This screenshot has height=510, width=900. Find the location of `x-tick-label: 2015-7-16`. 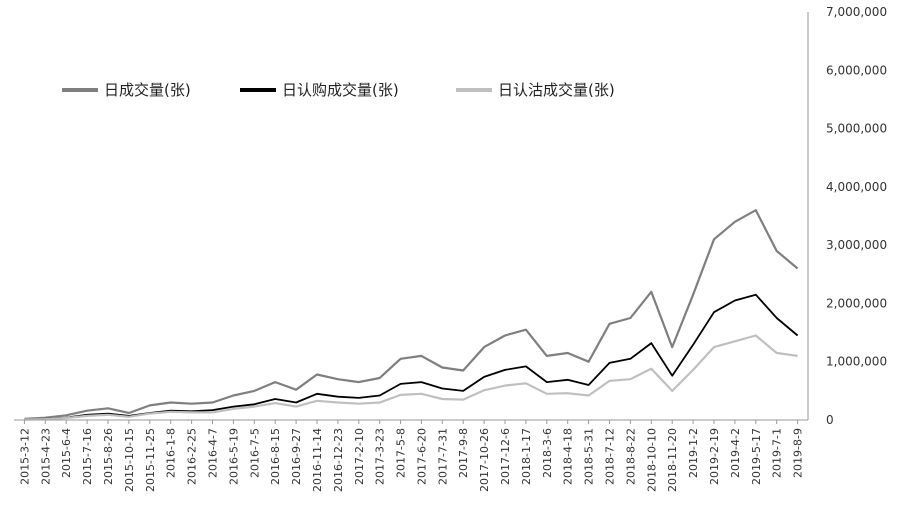

x-tick-label: 2015-7-16 is located at coordinates (87, 456).